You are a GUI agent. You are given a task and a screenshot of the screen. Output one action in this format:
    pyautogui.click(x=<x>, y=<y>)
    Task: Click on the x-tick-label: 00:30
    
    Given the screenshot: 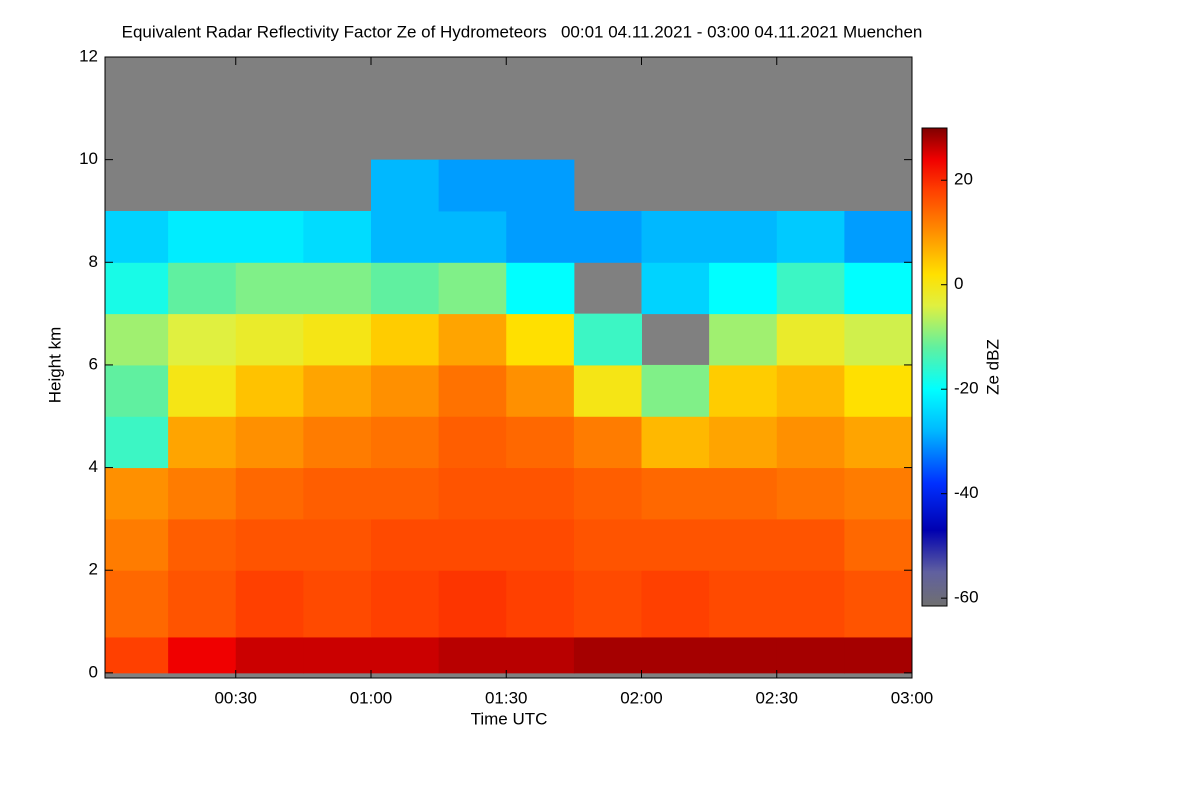 What is the action you would take?
    pyautogui.click(x=235, y=697)
    